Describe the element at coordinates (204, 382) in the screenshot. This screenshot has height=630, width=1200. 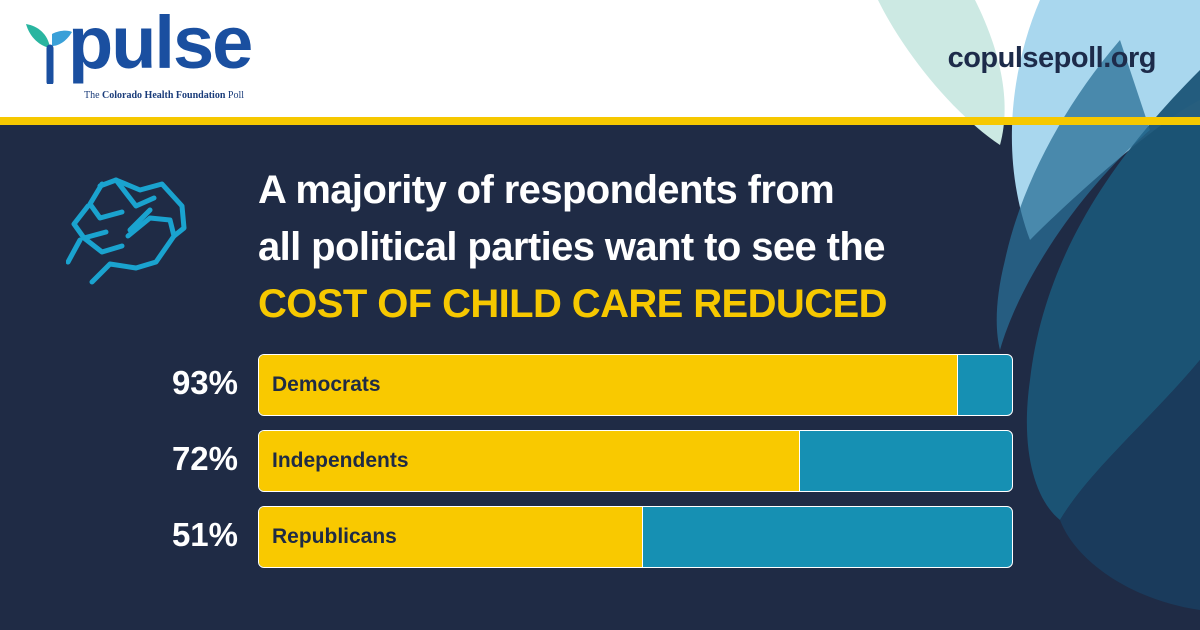
I see `bar-value-label: 93%` at that location.